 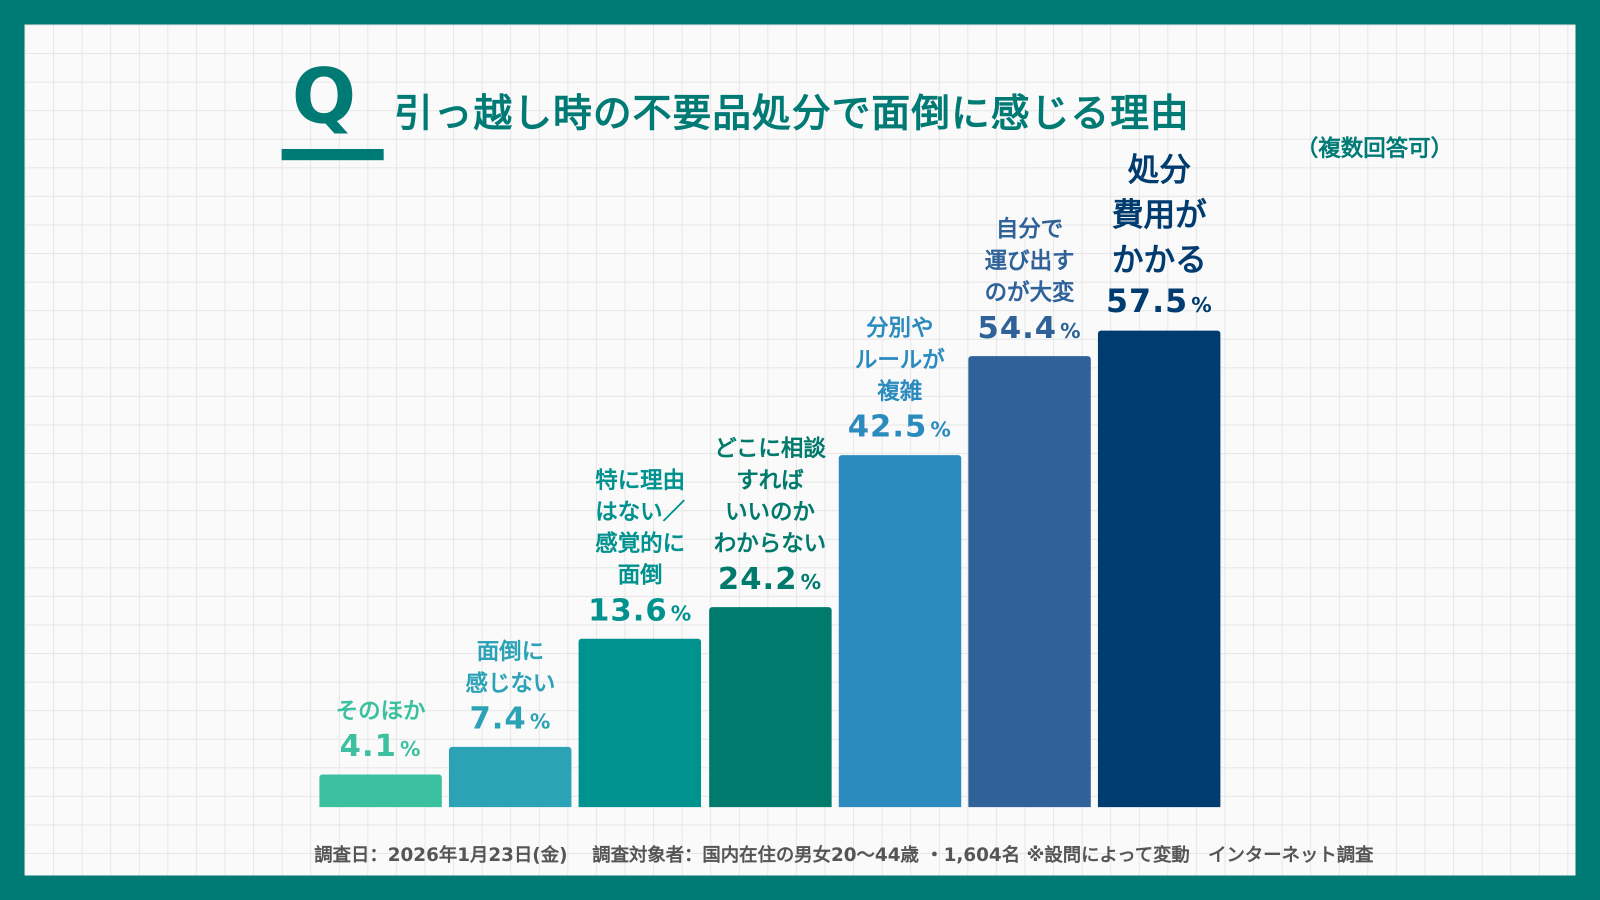 I want to click on category-label: 分別や ルールが 複雑, so click(x=899, y=361).